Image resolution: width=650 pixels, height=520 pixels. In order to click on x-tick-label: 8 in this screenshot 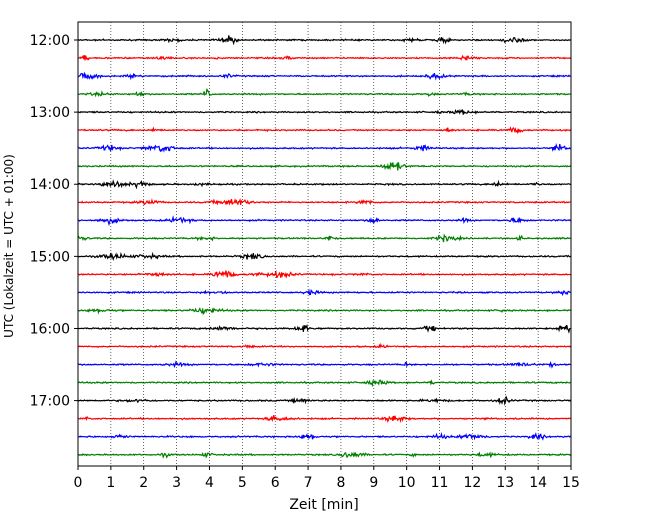, I will do `click(340, 483)`.